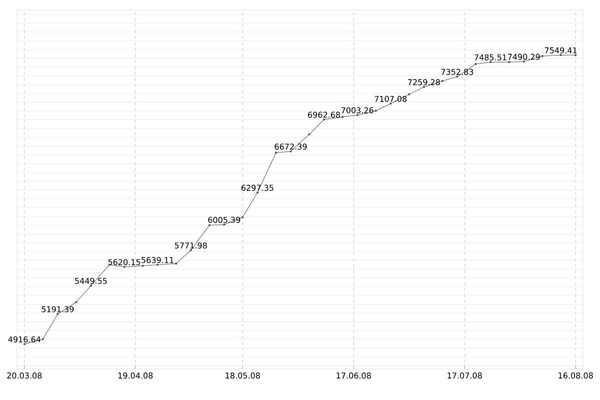 This screenshot has width=600, height=400. What do you see at coordinates (24, 339) in the screenshot?
I see `data-label: 4916.64` at bounding box center [24, 339].